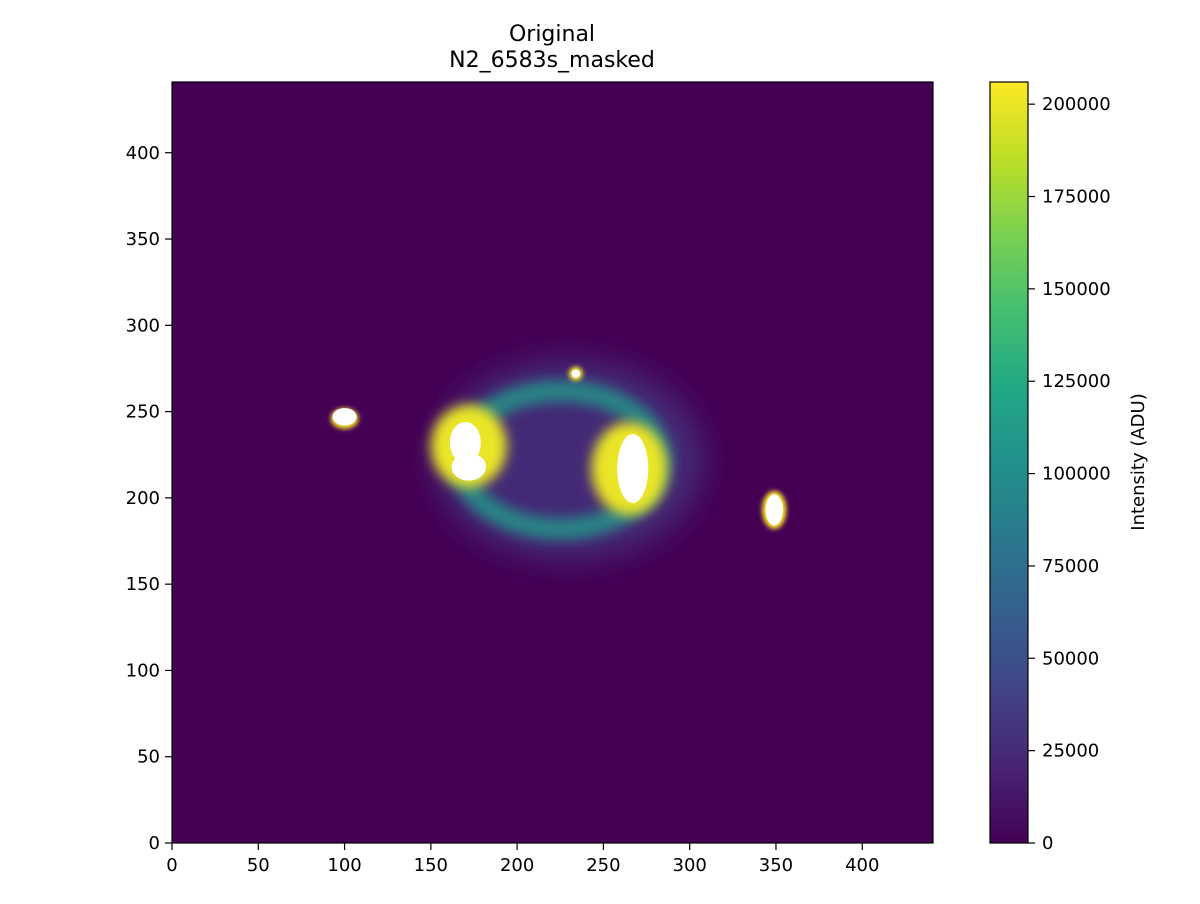  I want to click on x-tick-label-150: 150, so click(431, 865).